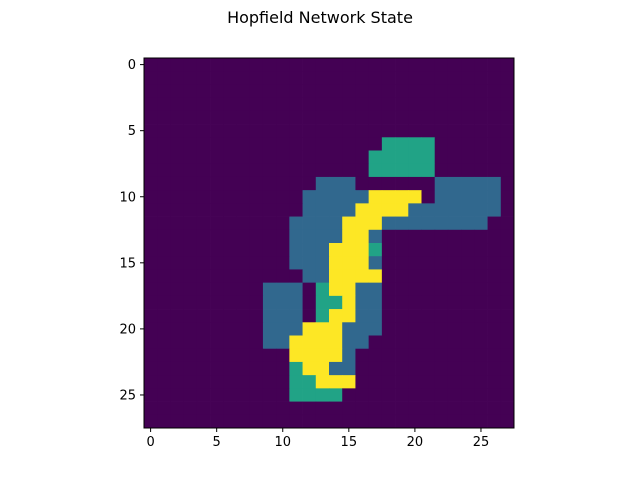 The image size is (640, 480). I want to click on y-axis: 0 5 10 15 20 25, so click(131, 230).